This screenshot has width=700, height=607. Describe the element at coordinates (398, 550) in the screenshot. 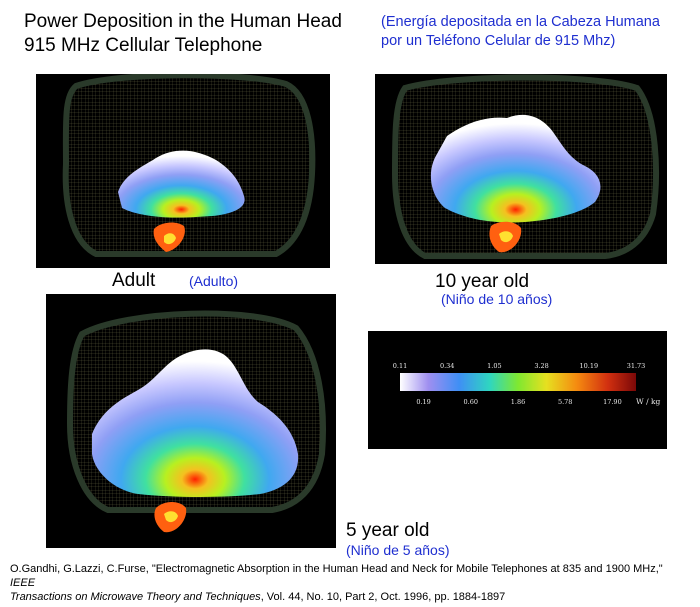

I see `five-year-old-label-spanish: (Niño de 5 años)` at that location.